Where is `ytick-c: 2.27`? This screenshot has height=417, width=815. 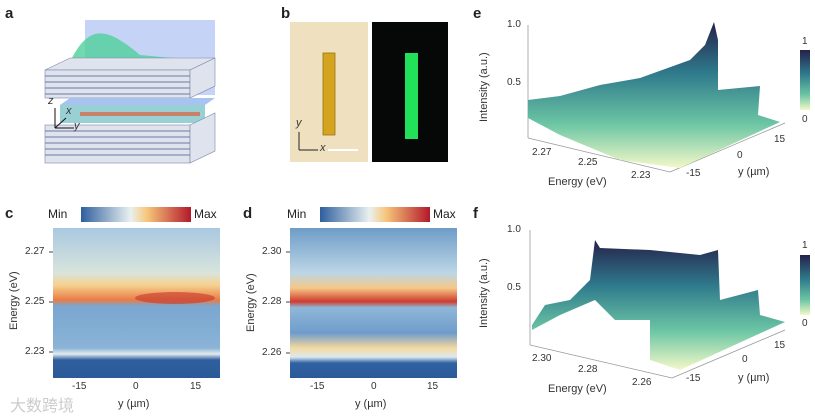 ytick-c: 2.27 is located at coordinates (35, 251).